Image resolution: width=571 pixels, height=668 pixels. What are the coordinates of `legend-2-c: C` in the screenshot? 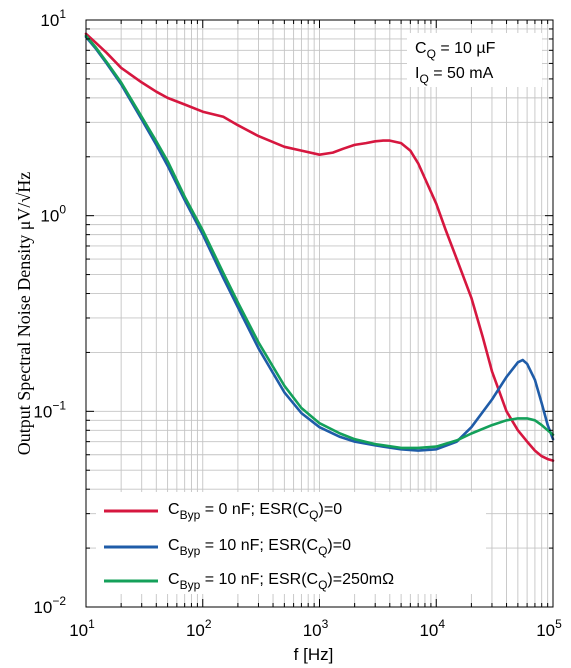 It's located at (174, 545).